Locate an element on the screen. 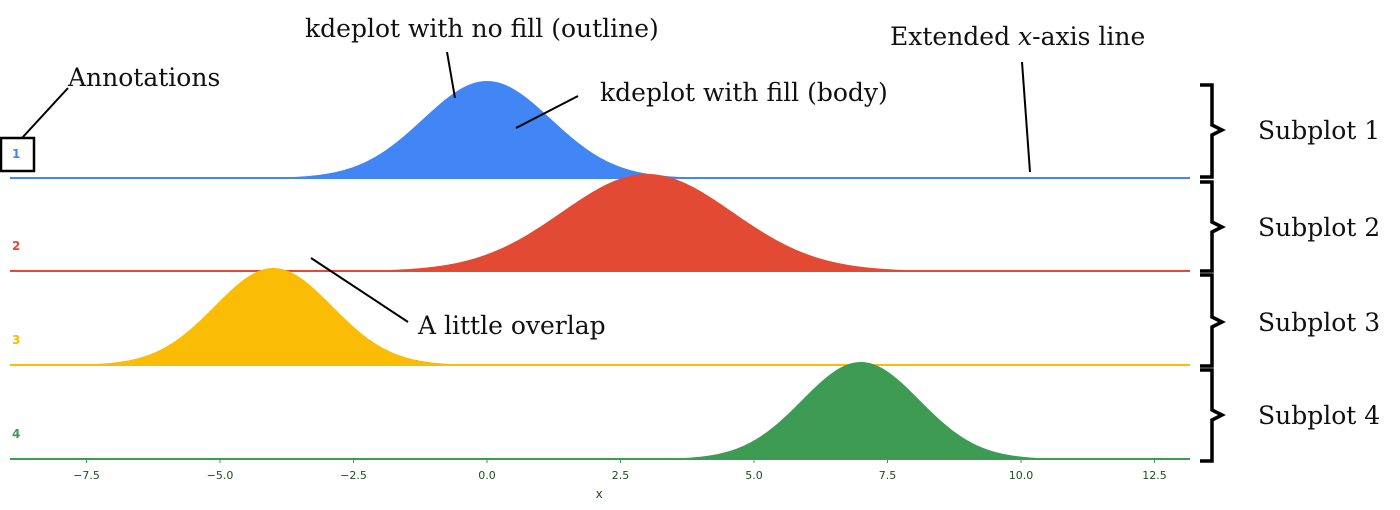 The height and width of the screenshot is (510, 1400). extended-axis-suffix: -axis line is located at coordinates (1088, 36).